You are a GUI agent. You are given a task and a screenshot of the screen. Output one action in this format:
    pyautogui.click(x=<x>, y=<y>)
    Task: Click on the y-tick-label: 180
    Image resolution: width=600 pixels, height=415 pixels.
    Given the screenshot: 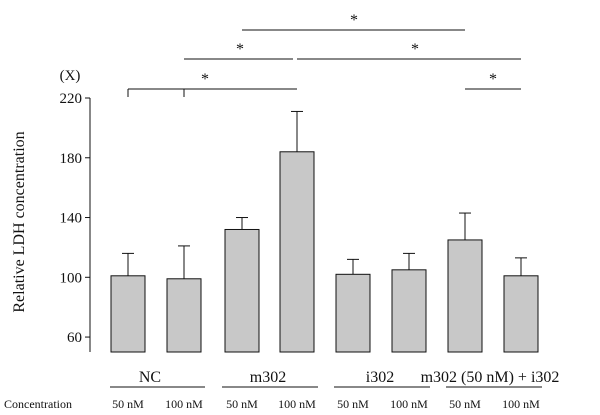 What is the action you would take?
    pyautogui.click(x=71, y=159)
    